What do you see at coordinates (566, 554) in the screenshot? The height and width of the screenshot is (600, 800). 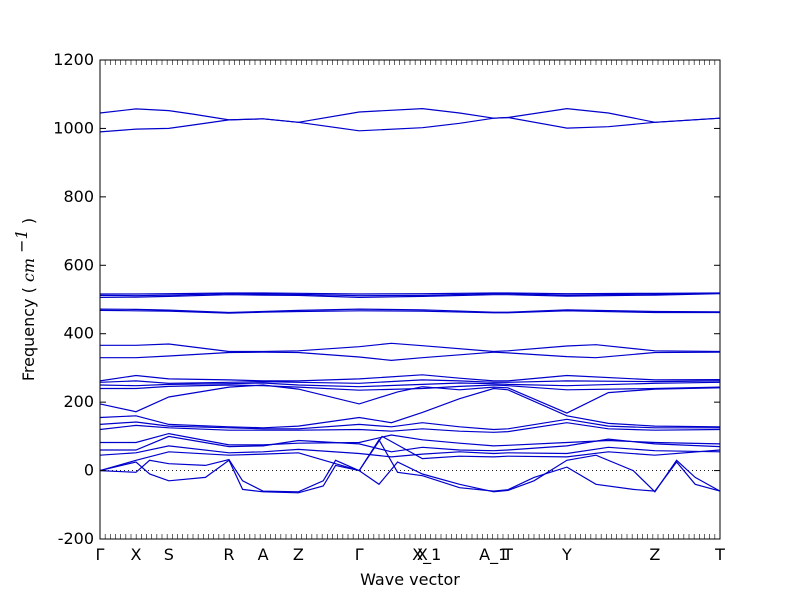 I see `x-tick-label: Y` at bounding box center [566, 554].